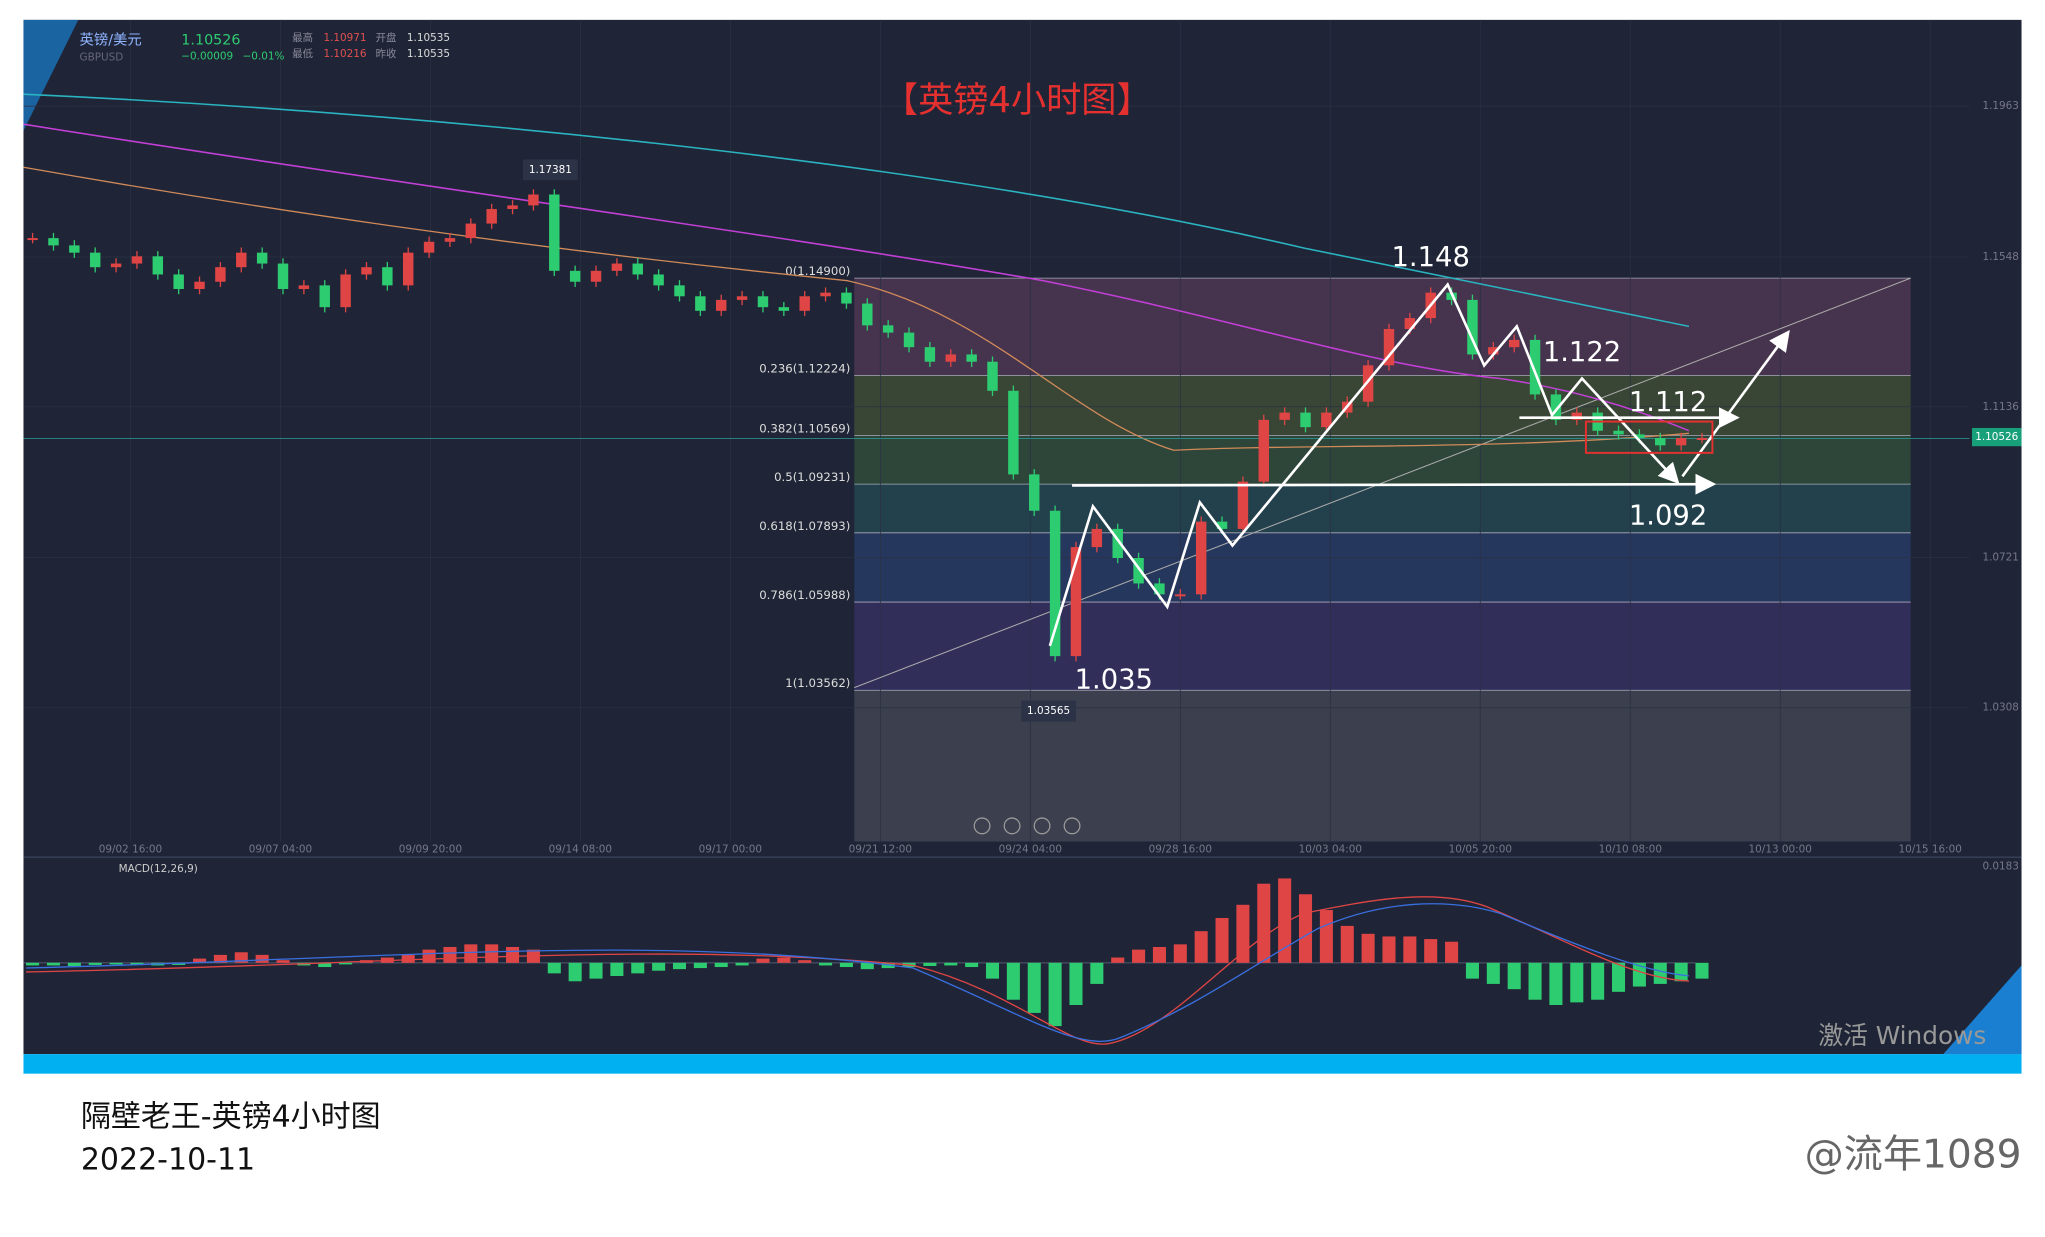 This screenshot has width=2045, height=1237. Describe the element at coordinates (1072, 826) in the screenshot. I see `zoom-in` at that location.